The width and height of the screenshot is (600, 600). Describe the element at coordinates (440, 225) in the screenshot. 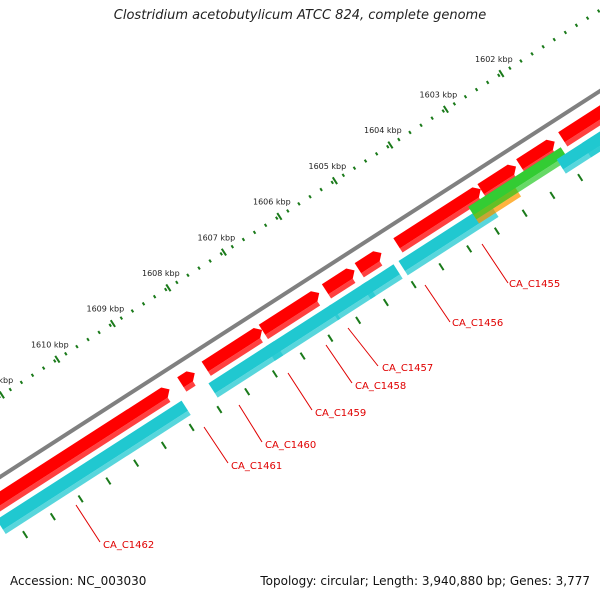

I see `cds-ca_c1456-shade` at that location.